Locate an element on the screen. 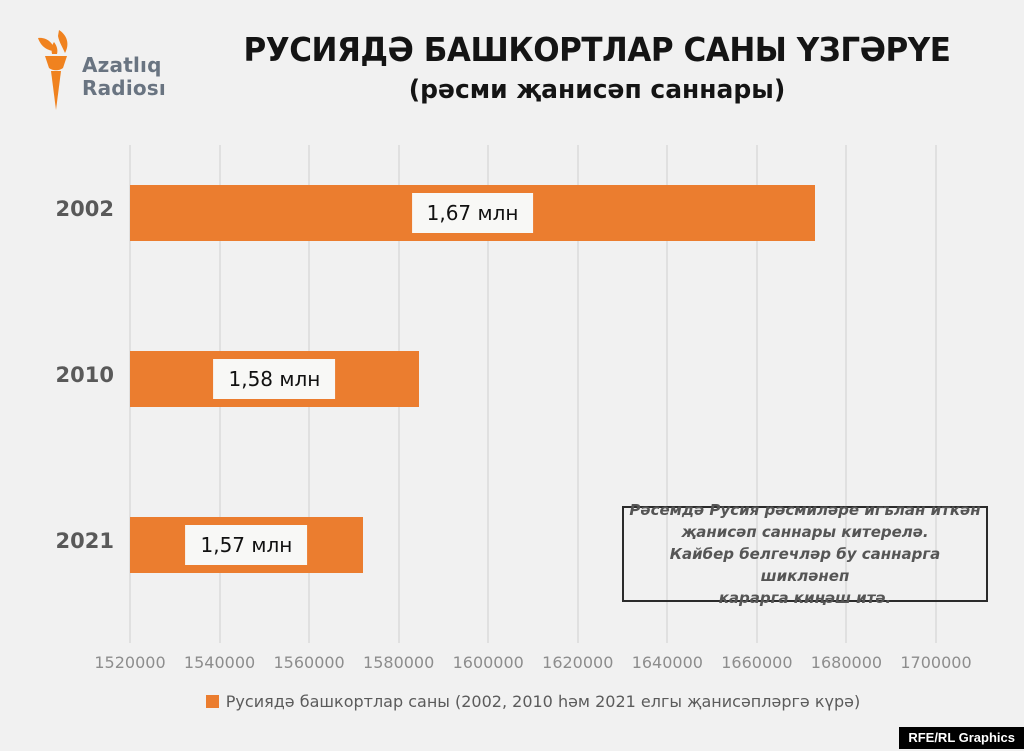 The image size is (1024, 751). value-label: 1,67 млн is located at coordinates (472, 213).